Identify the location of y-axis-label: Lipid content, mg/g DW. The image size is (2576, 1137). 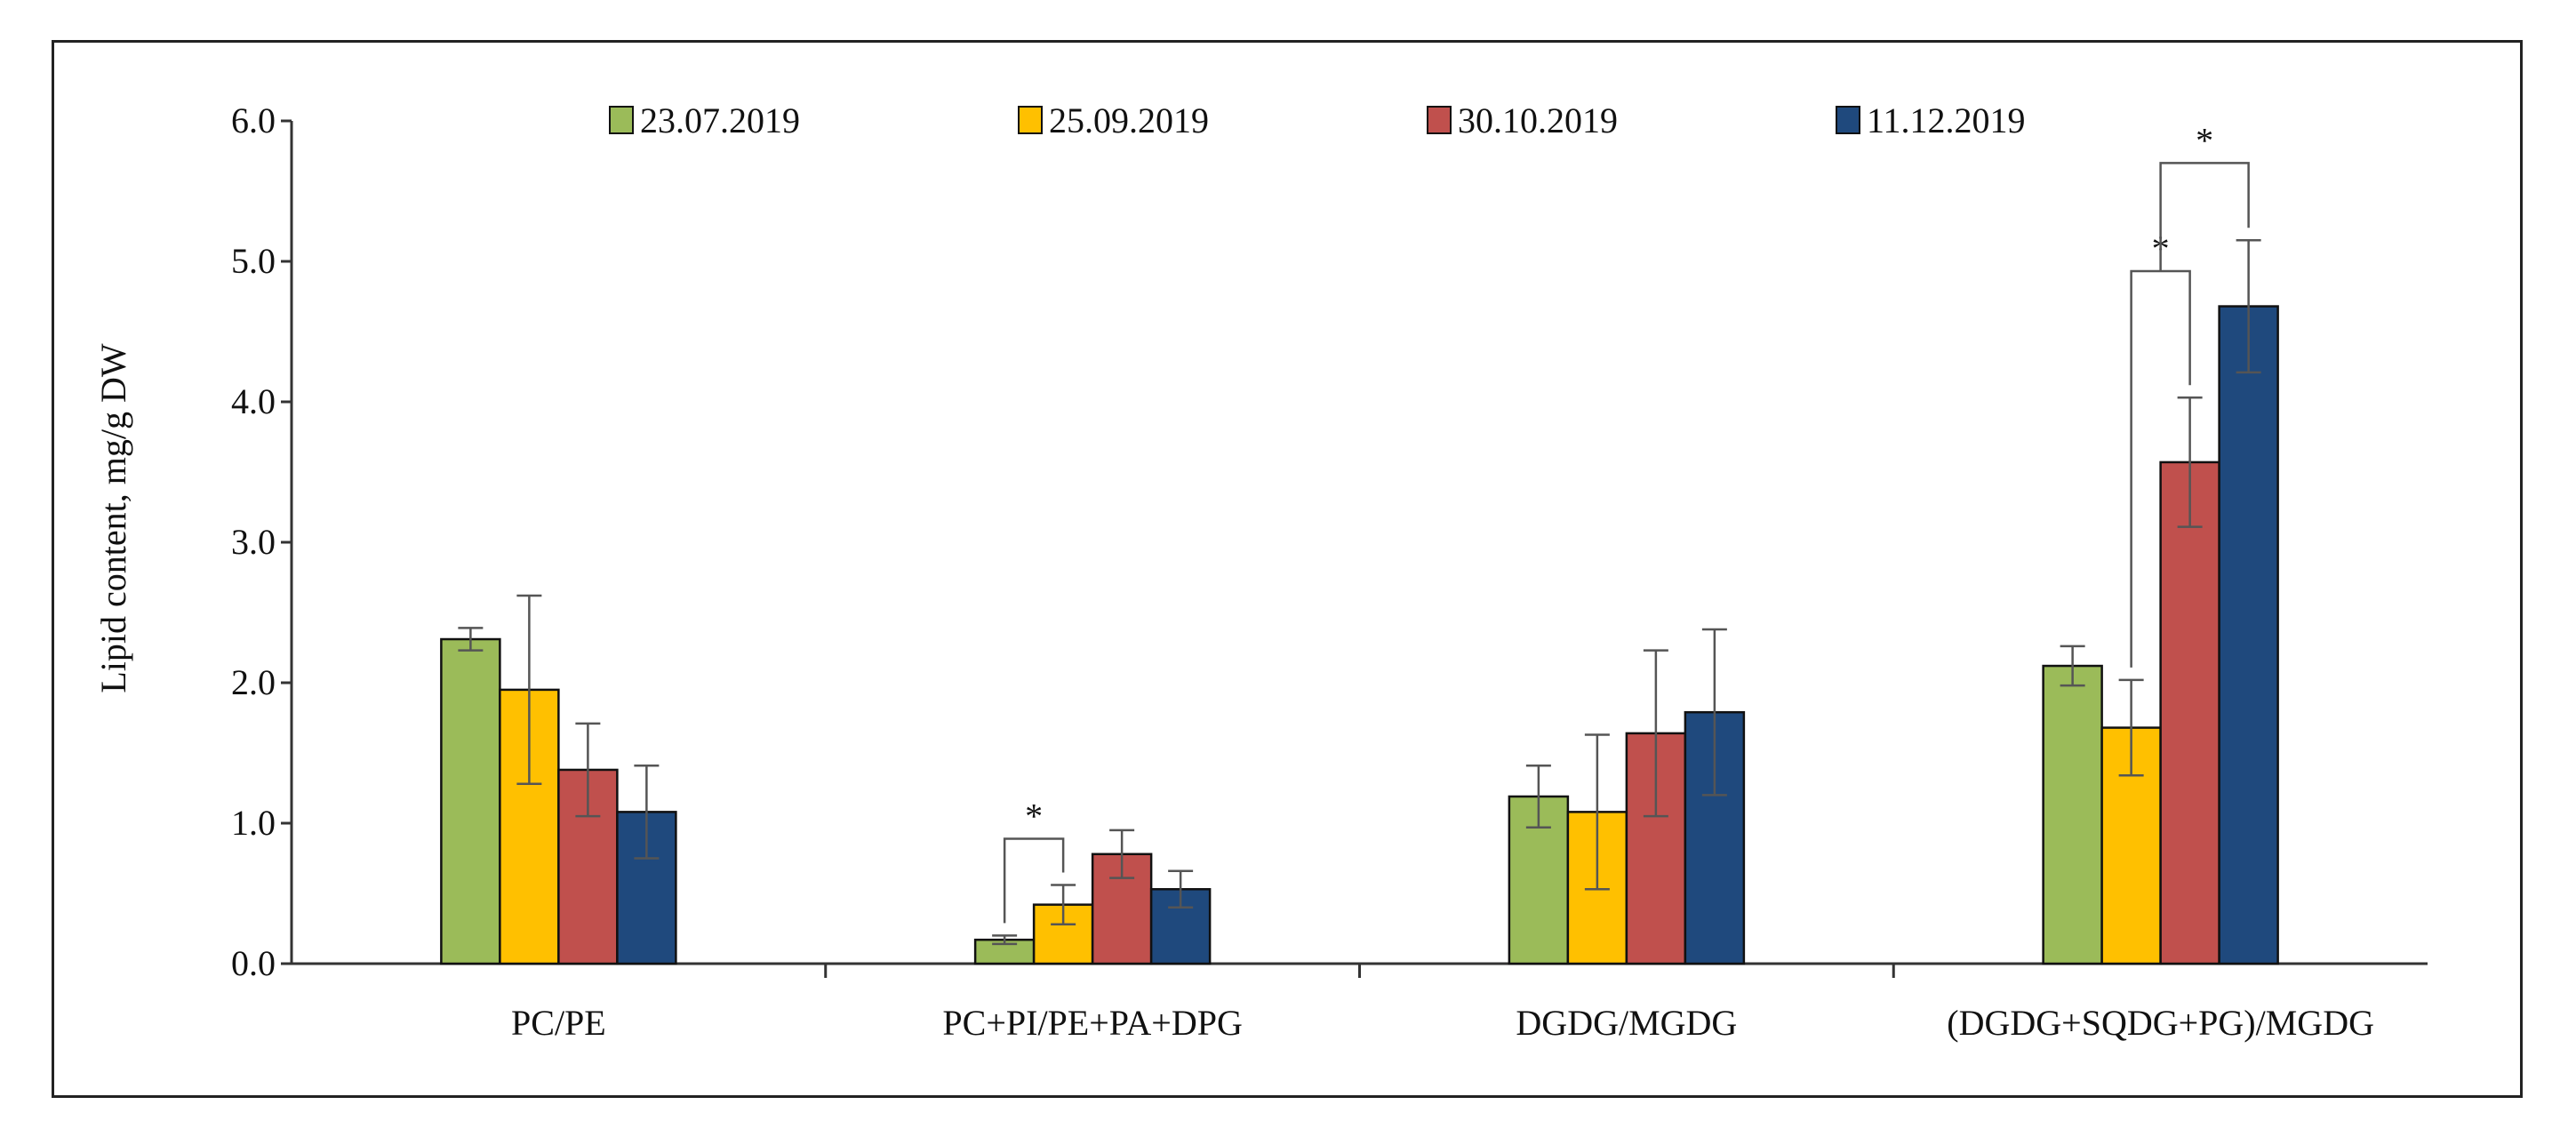
(113, 518).